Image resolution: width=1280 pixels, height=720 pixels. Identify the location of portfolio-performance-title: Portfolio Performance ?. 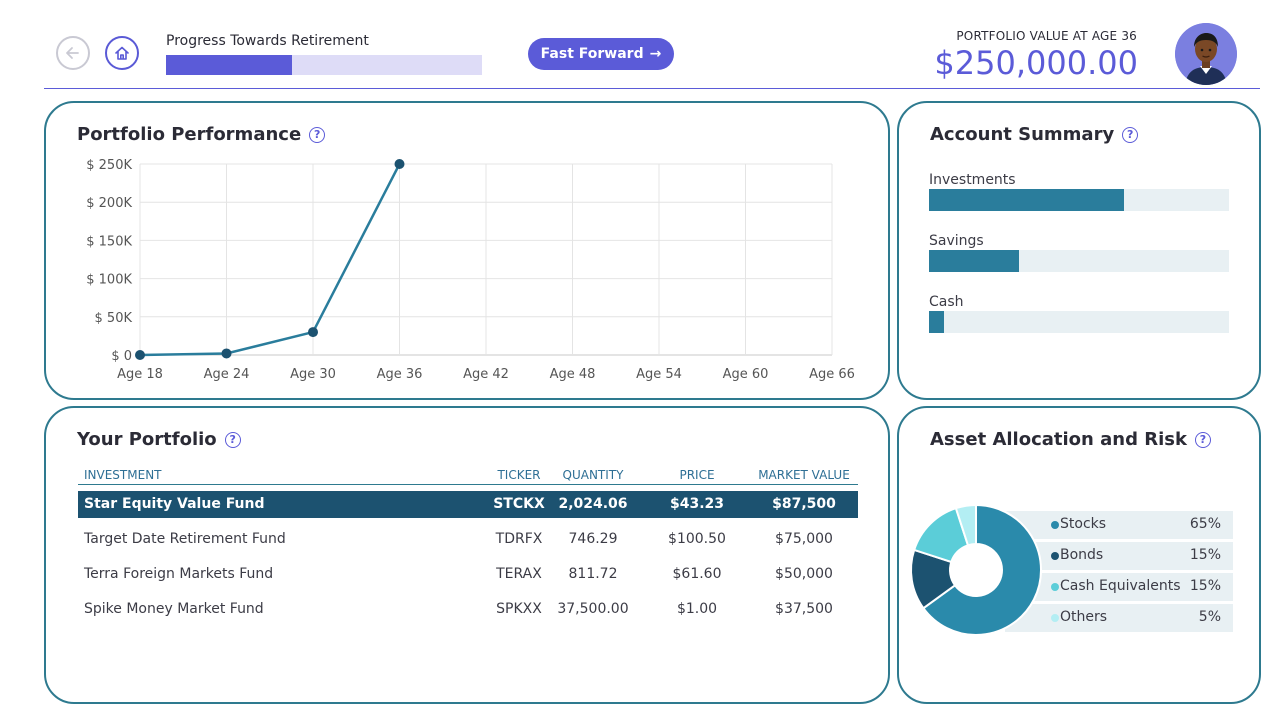
(201, 134).